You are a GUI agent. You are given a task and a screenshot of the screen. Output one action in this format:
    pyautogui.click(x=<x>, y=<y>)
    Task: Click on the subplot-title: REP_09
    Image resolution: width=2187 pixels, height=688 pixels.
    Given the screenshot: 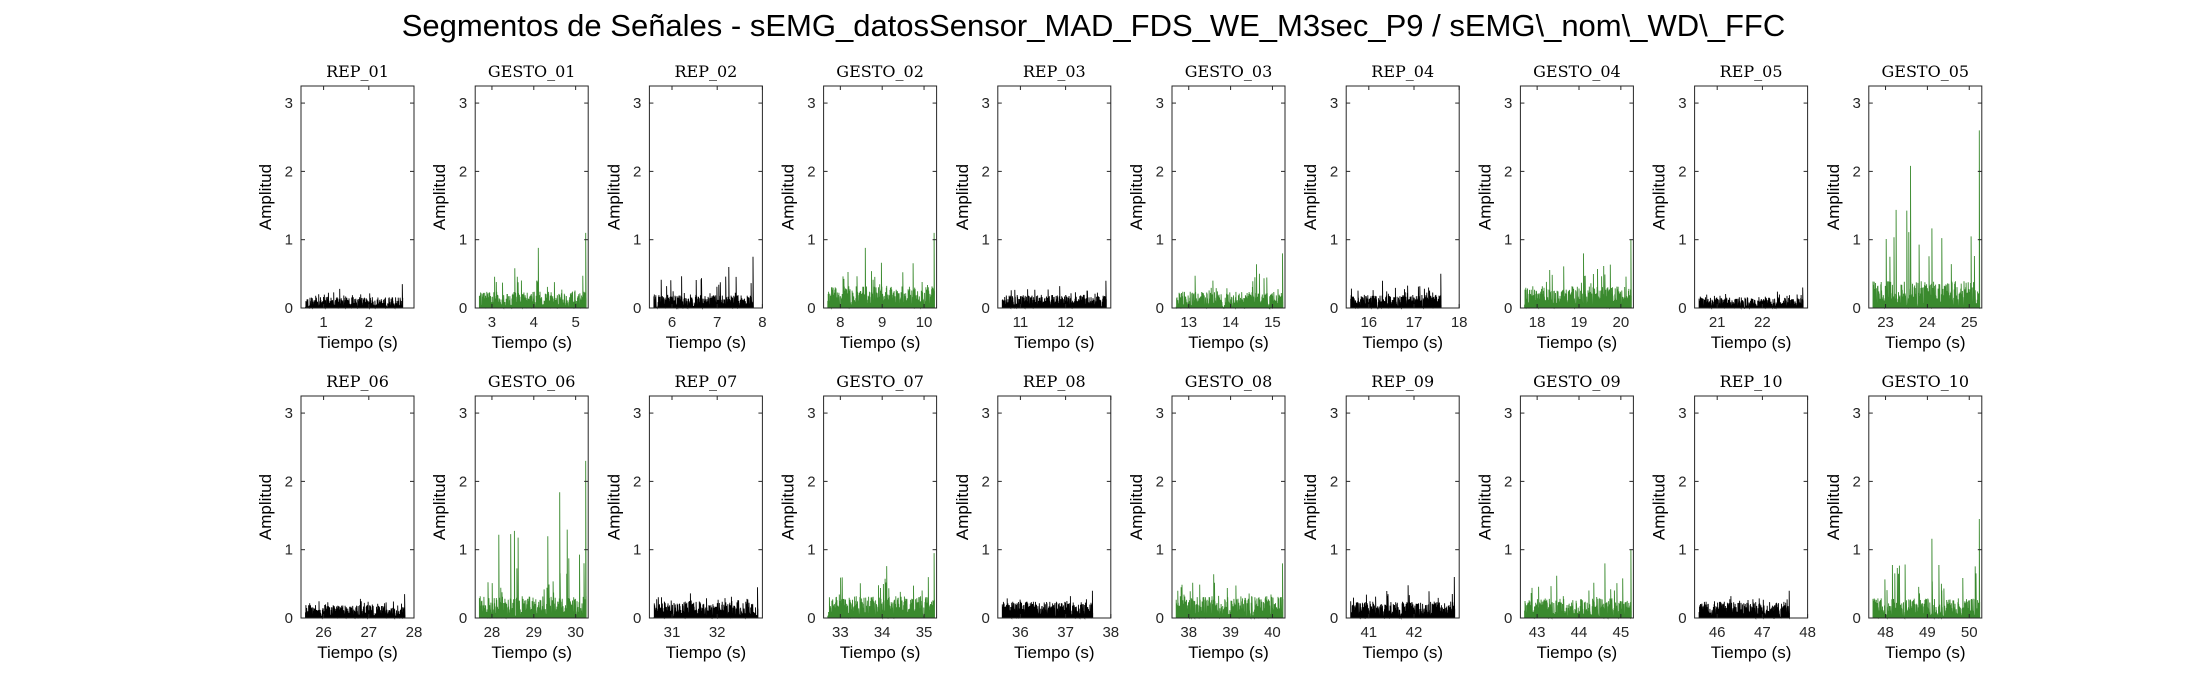 What is the action you would take?
    pyautogui.click(x=1402, y=381)
    